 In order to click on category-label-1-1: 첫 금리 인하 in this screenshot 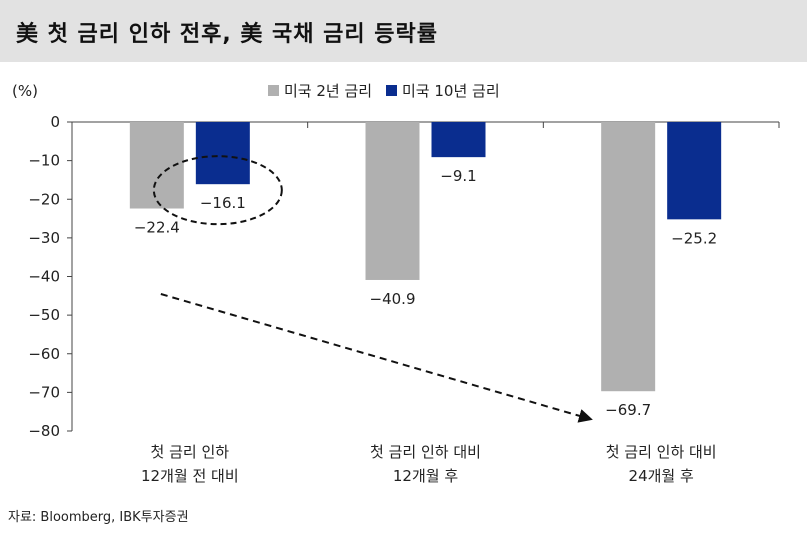, I will do `click(190, 452)`.